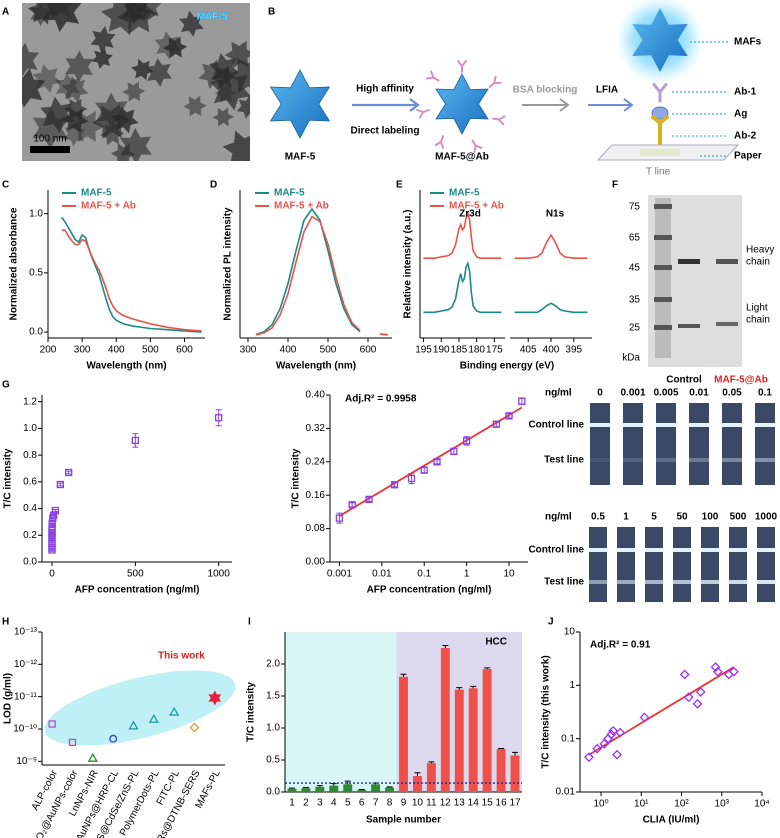 The image size is (780, 838). Describe the element at coordinates (573, 350) in the screenshot. I see `x-tick-label: 395` at that location.